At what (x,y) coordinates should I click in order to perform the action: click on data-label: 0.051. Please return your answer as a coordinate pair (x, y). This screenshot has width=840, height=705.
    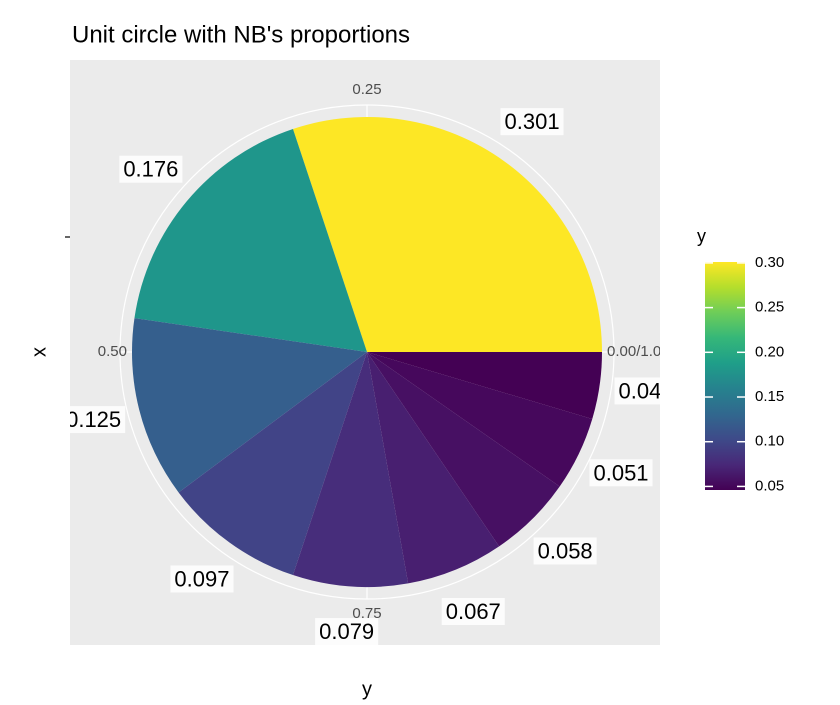
    Looking at the image, I should click on (621, 473).